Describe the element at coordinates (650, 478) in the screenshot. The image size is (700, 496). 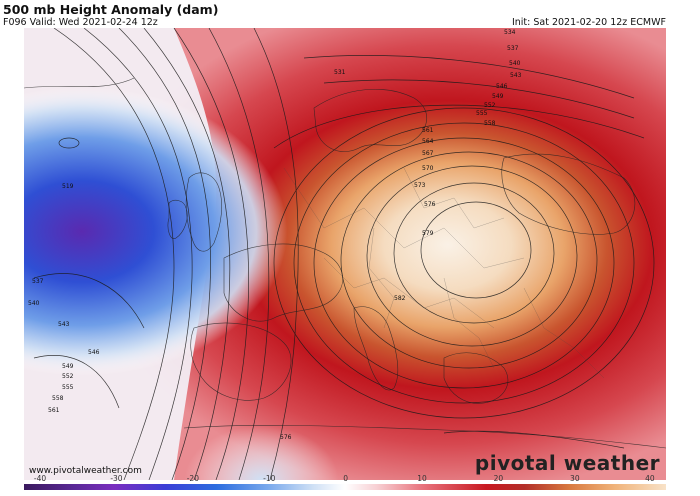
I see `colorbar-tick: 40` at that location.